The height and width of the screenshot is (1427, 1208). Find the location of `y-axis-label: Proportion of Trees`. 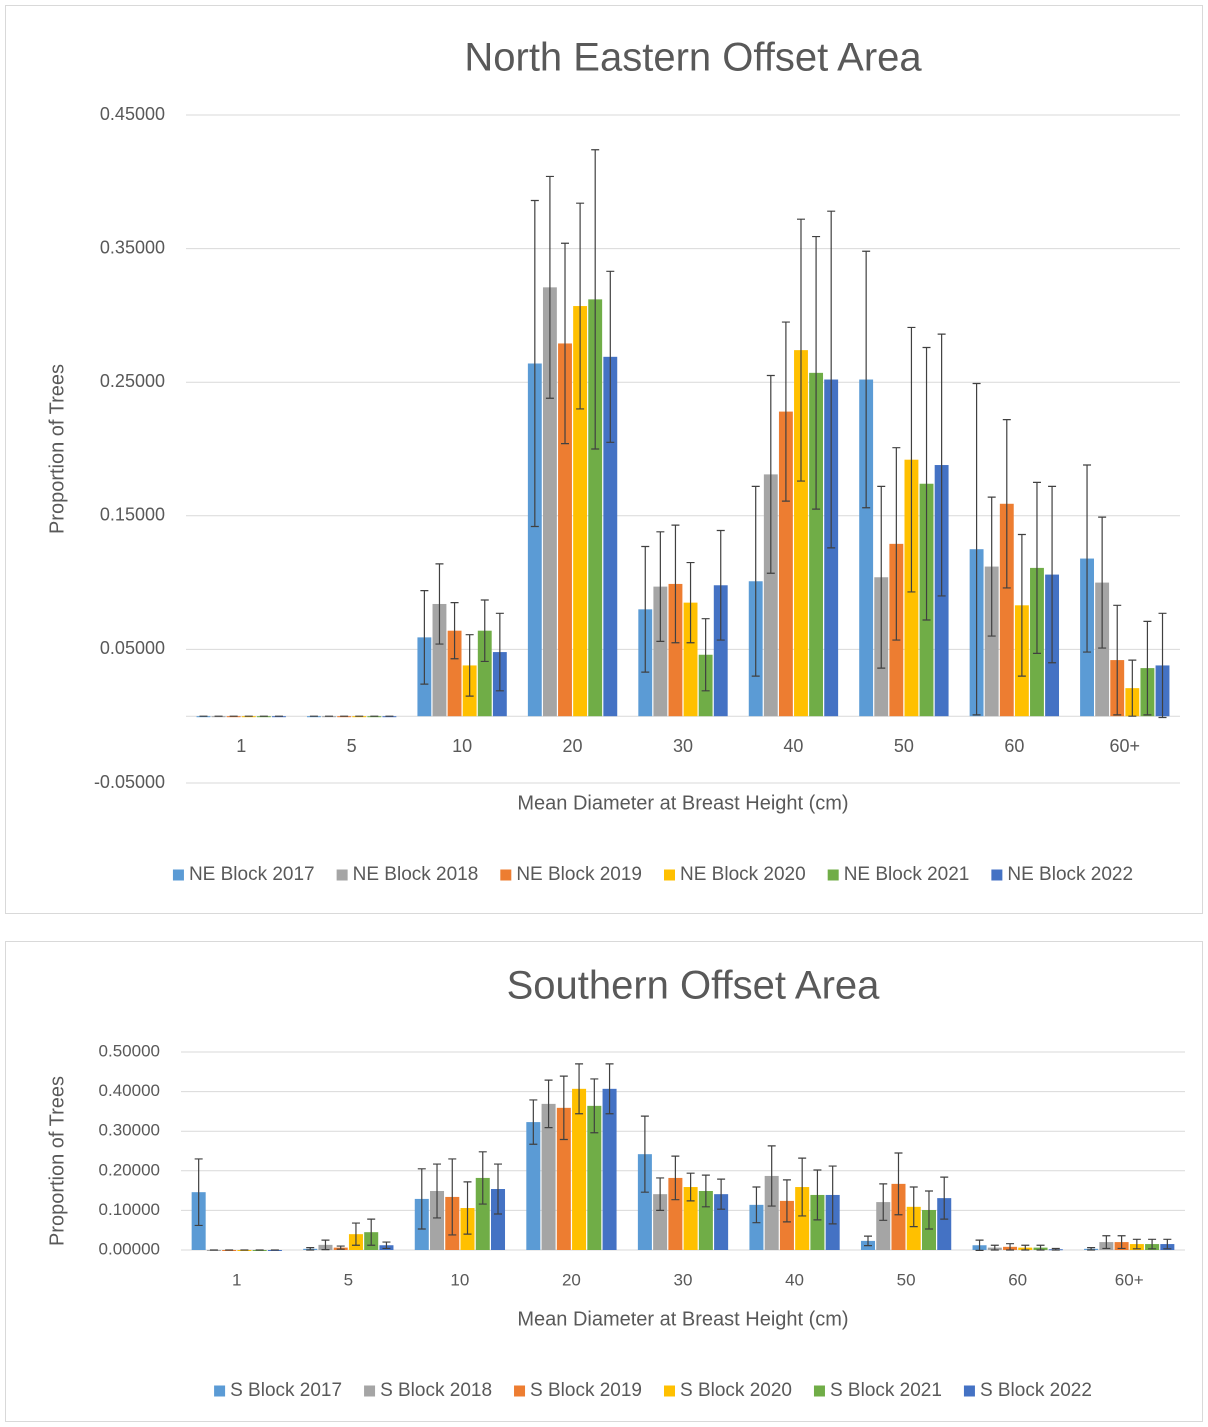

y-axis-label: Proportion of Trees is located at coordinates (57, 449).